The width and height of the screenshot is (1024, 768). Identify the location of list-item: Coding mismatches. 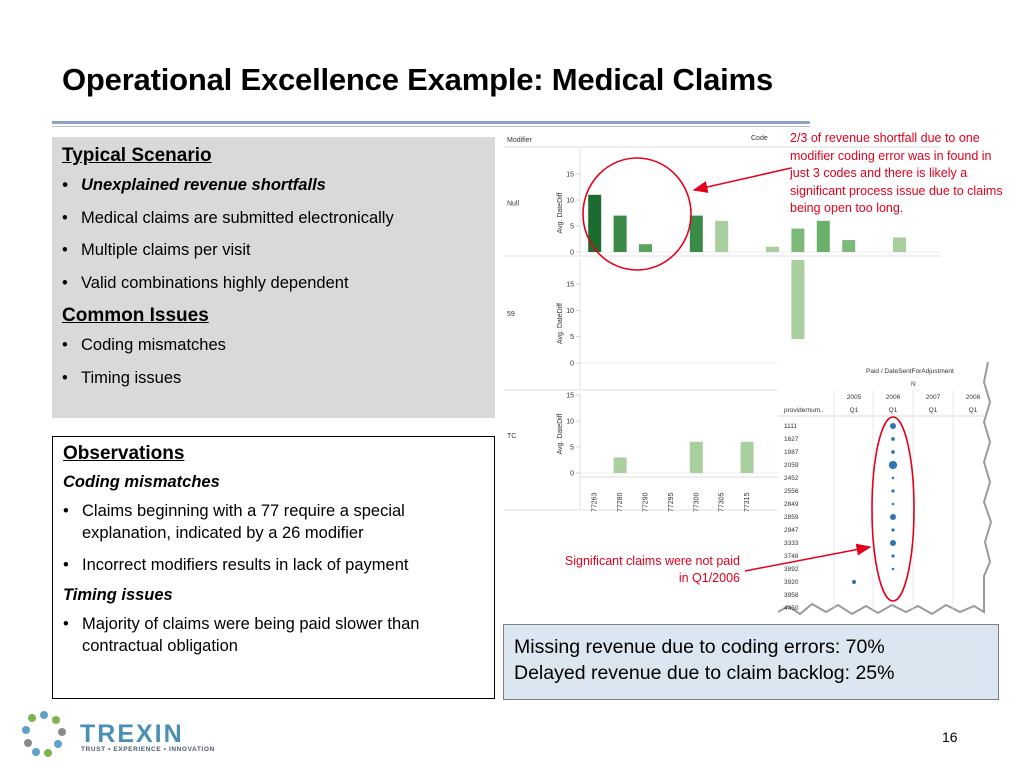
(273, 345).